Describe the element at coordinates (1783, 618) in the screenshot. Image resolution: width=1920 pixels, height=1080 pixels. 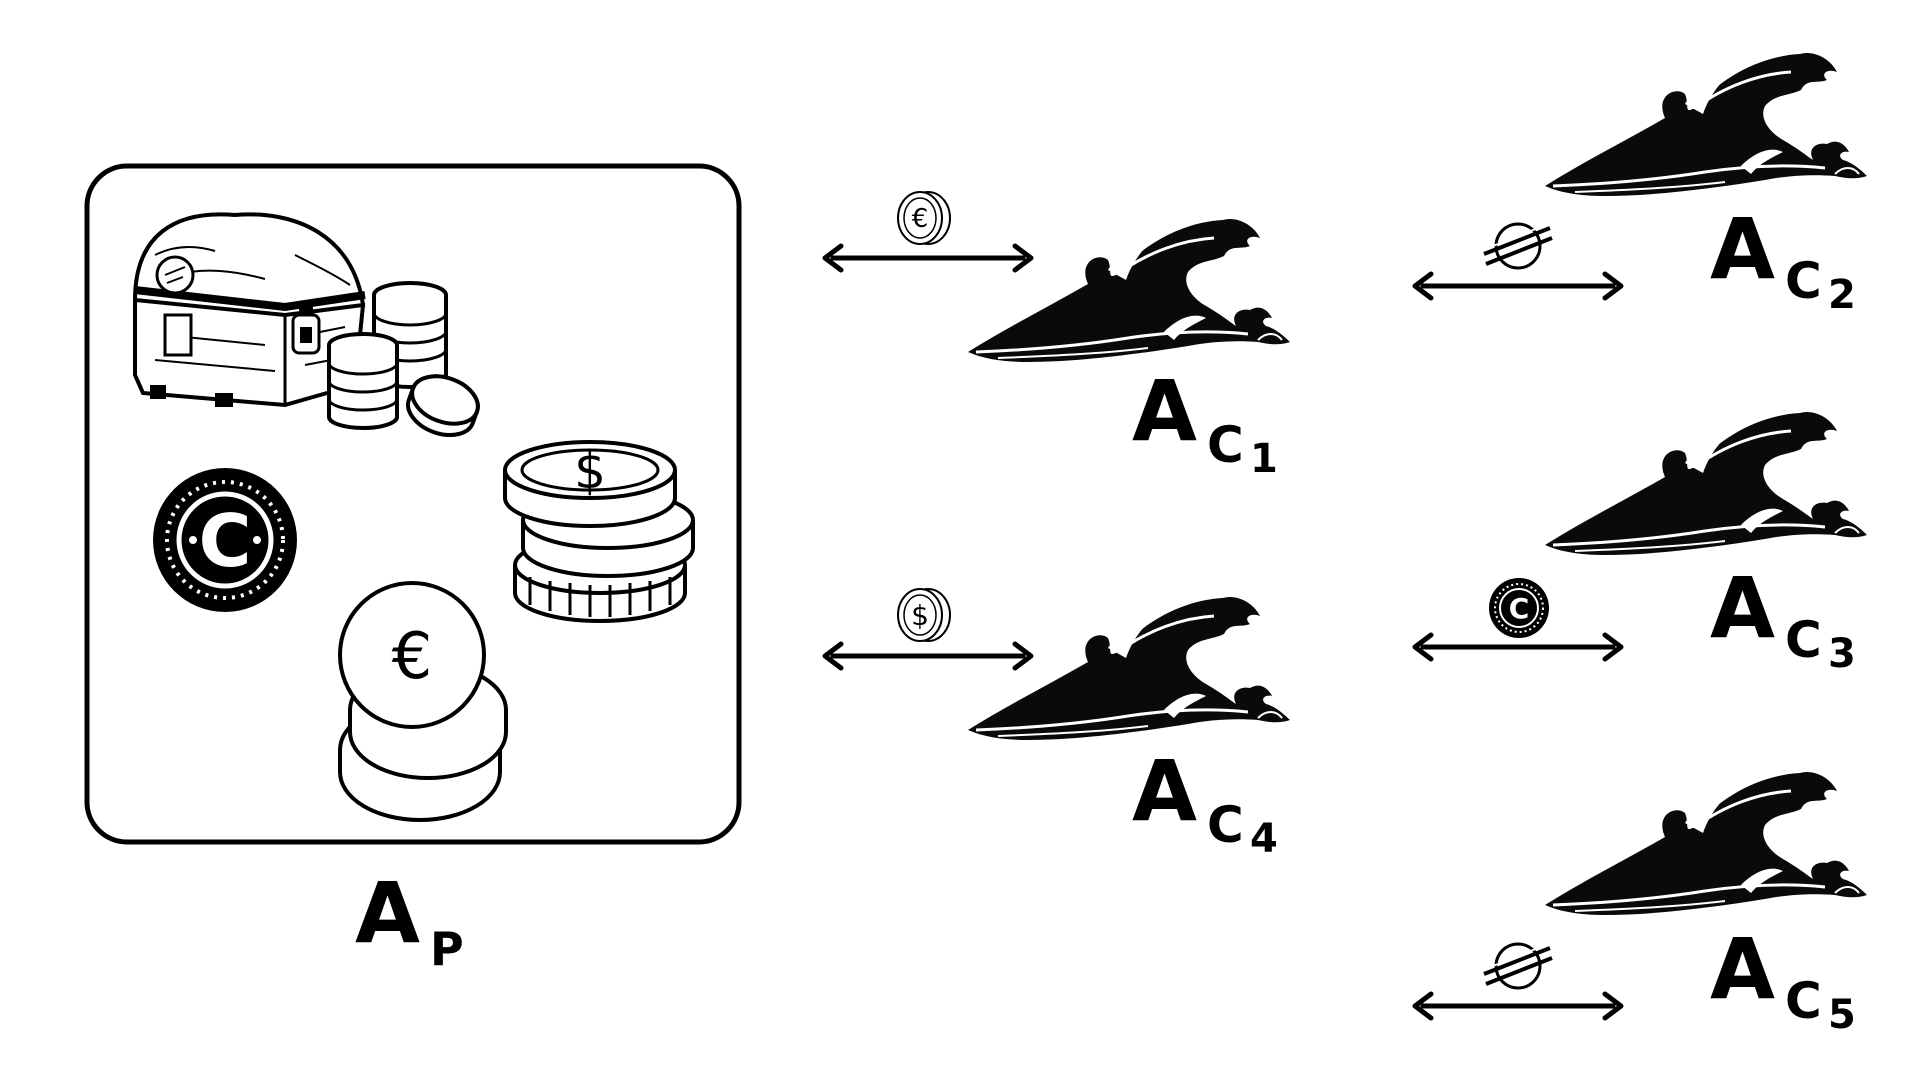
I see `label-c3: A C 3` at that location.